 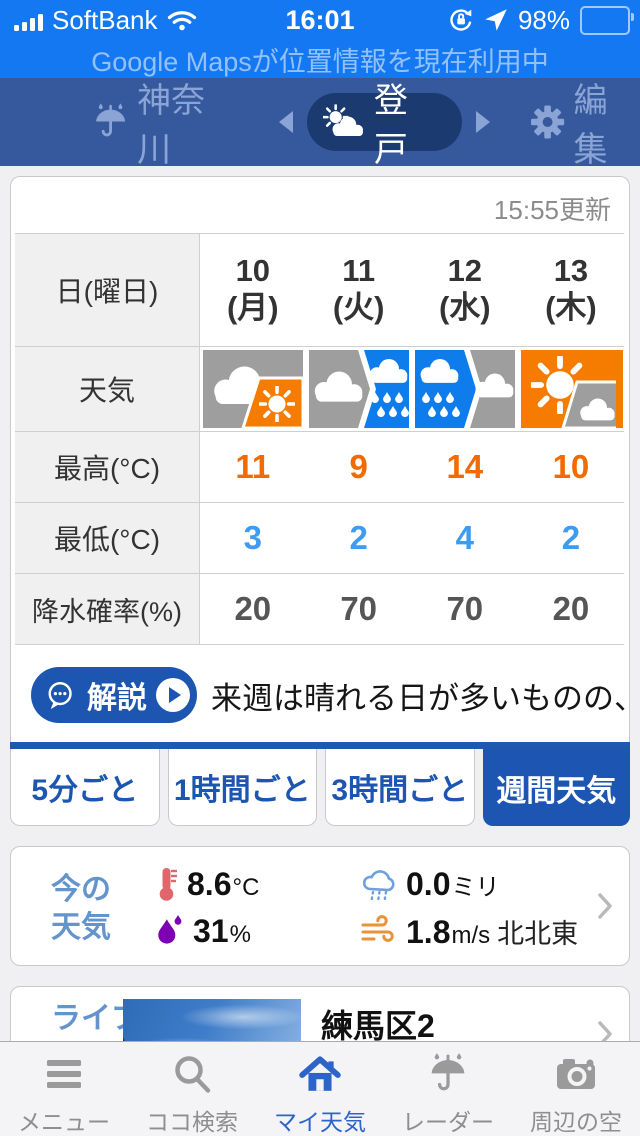 I want to click on humidity-value: 31, so click(x=211, y=930).